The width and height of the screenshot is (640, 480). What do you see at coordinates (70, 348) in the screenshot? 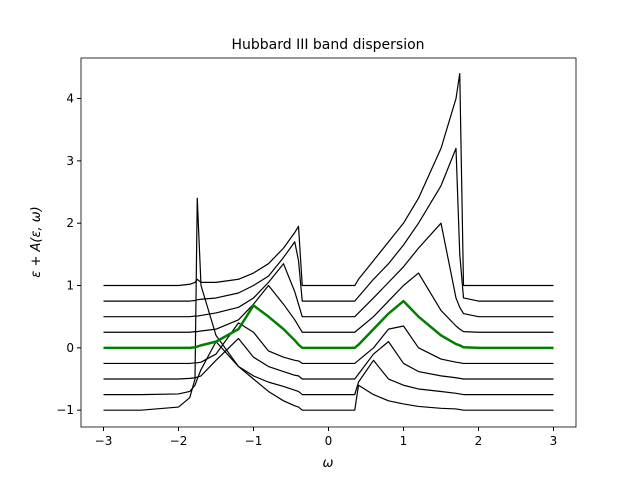
I see `y-tick-label: 0` at bounding box center [70, 348].